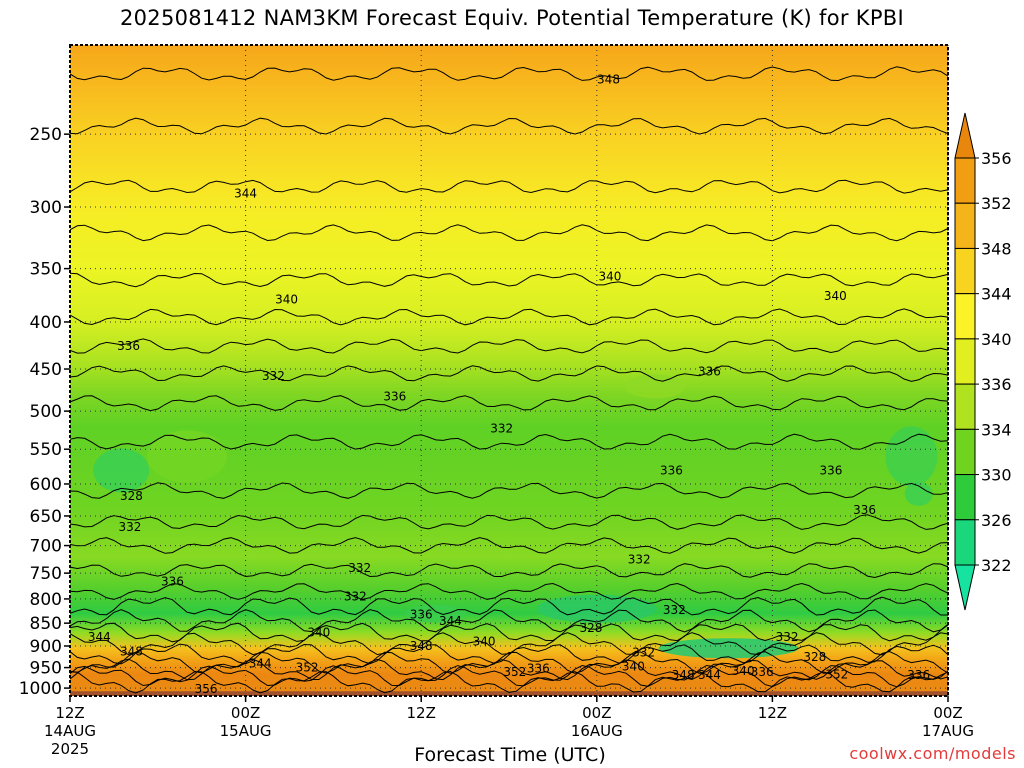  I want to click on colorbar-label: 334, so click(996, 429).